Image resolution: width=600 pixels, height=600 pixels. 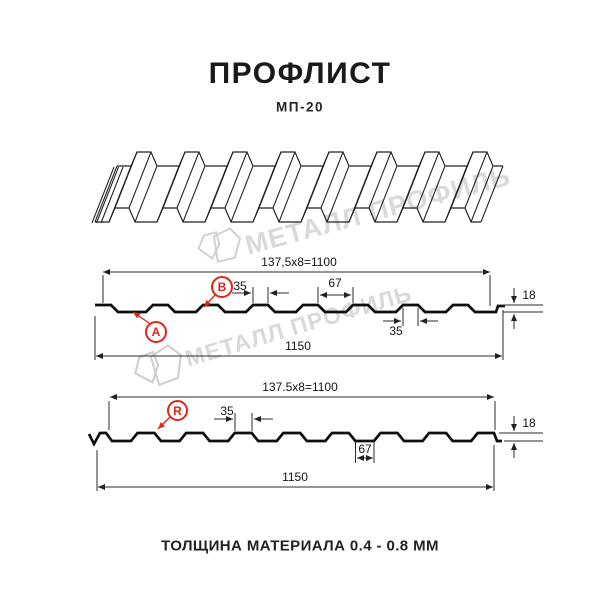 What do you see at coordinates (300, 387) in the screenshot?
I see `dim-formula-r: 137.5x8=1100` at bounding box center [300, 387].